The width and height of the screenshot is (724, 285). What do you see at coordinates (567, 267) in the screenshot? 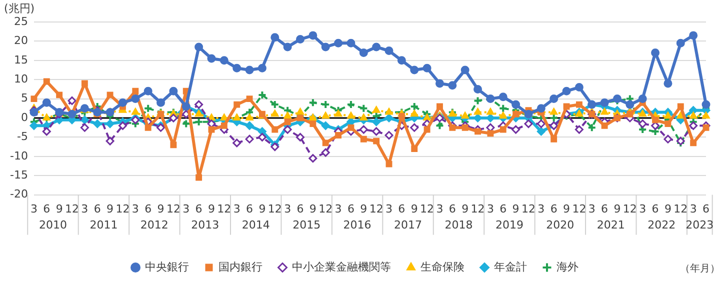
I see `legend-label: 海外` at bounding box center [567, 267].